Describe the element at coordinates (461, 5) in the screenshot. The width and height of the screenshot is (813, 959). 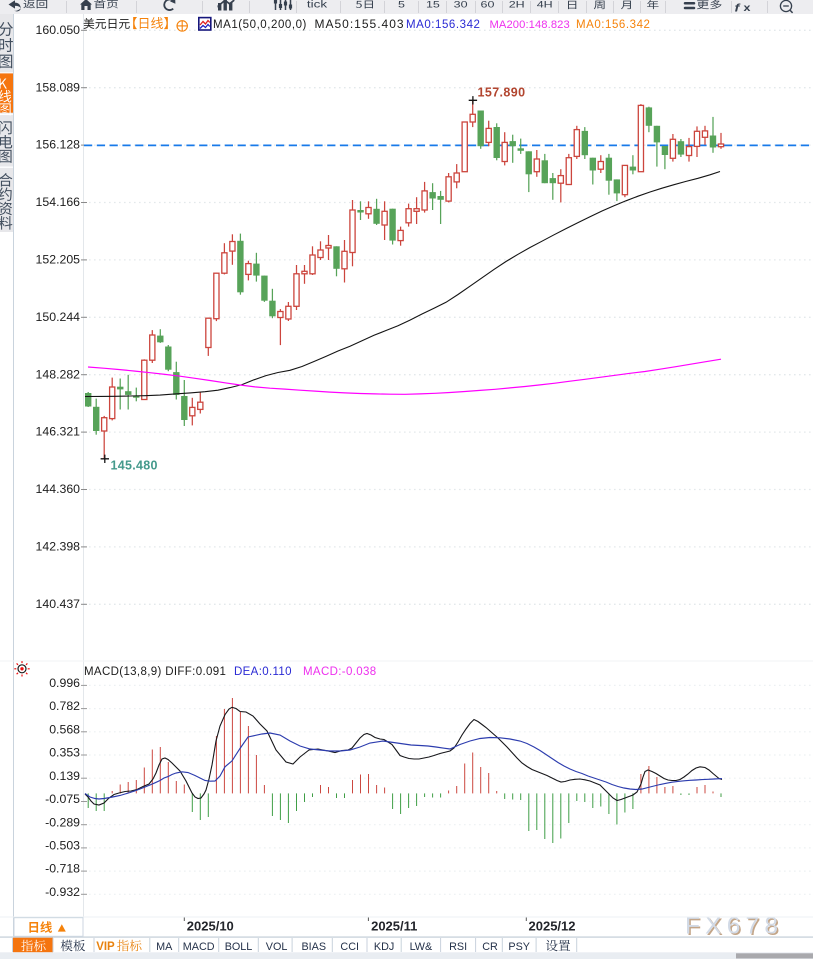
I see `svg-text: 30` at that location.